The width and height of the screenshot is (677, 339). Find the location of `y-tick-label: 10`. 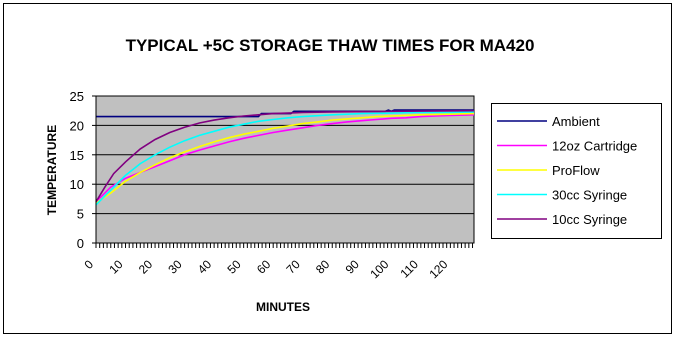

y-tick-label: 10 is located at coordinates (77, 184).